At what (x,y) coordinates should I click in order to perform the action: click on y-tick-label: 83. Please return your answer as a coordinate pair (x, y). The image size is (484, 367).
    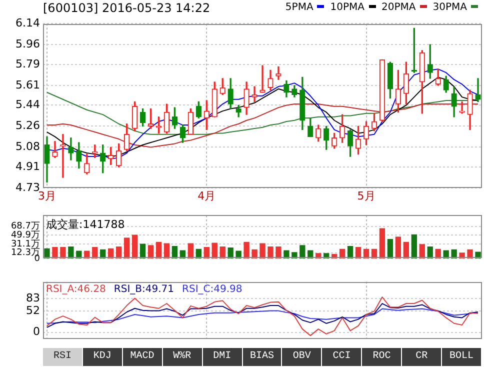
    Looking at the image, I should click on (33, 298).